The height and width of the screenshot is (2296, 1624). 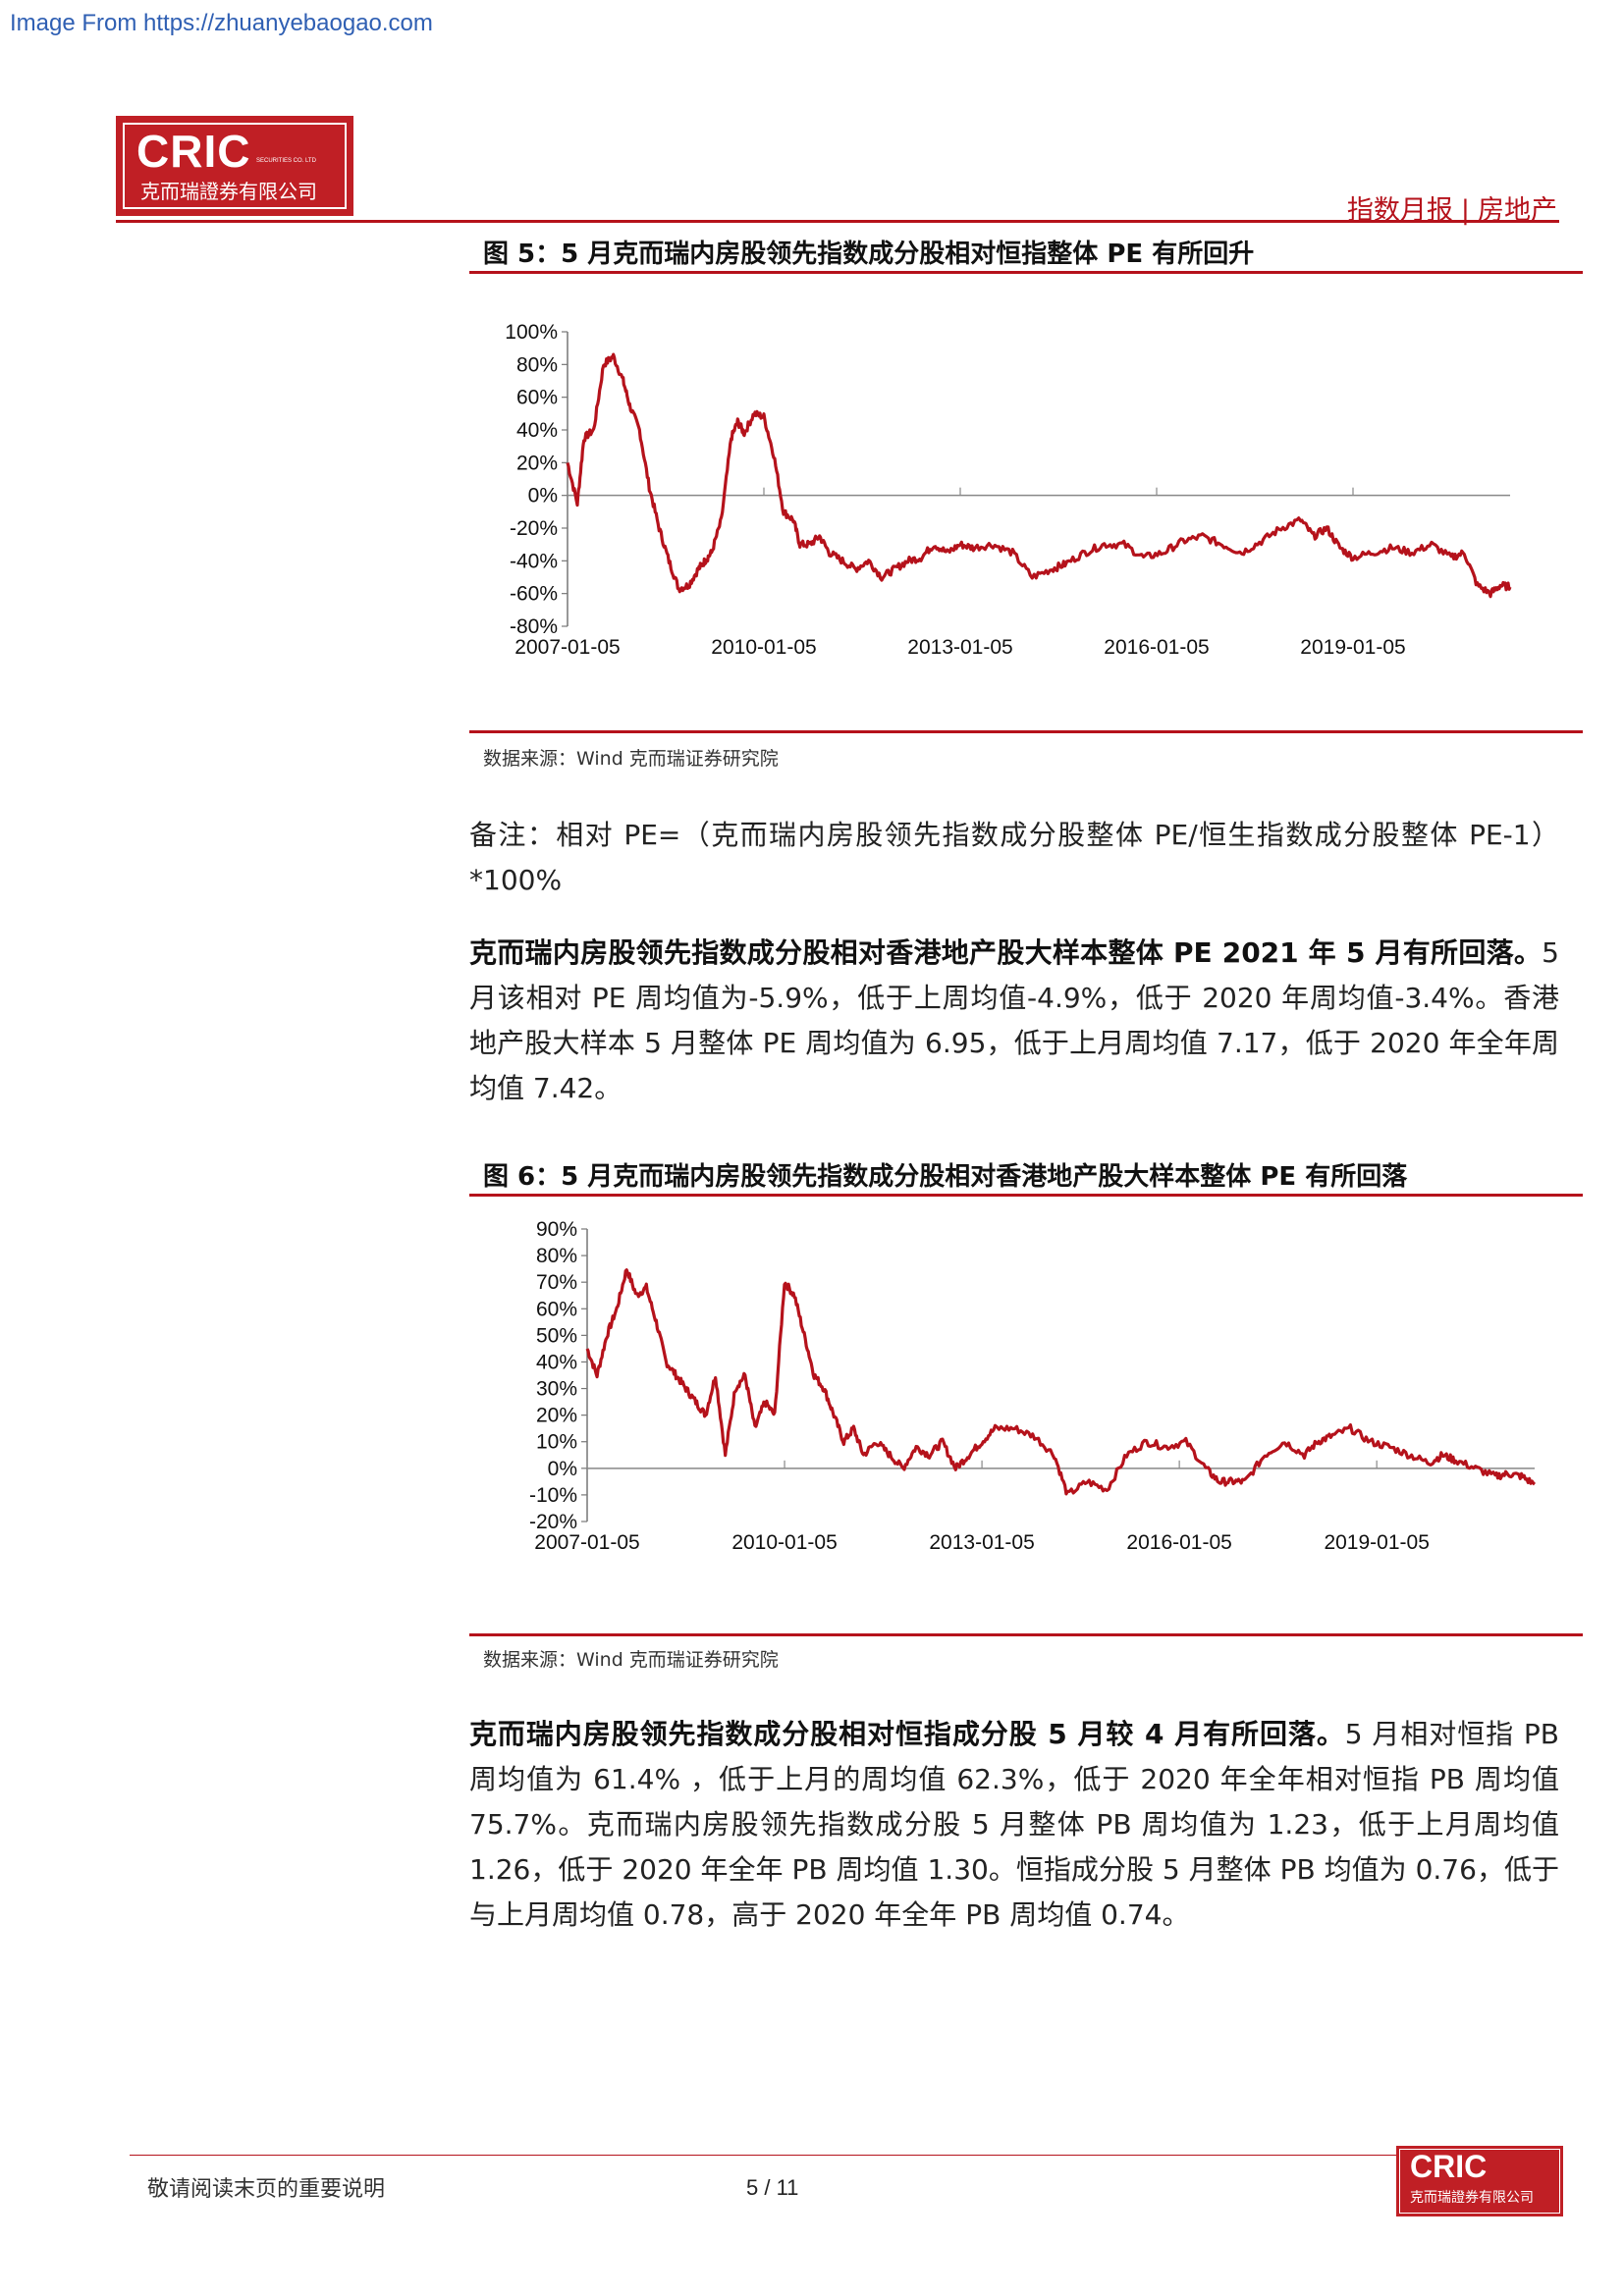 I want to click on figure6-source: 数据来源：Wind 克而瑞证券研究院, so click(x=631, y=1660).